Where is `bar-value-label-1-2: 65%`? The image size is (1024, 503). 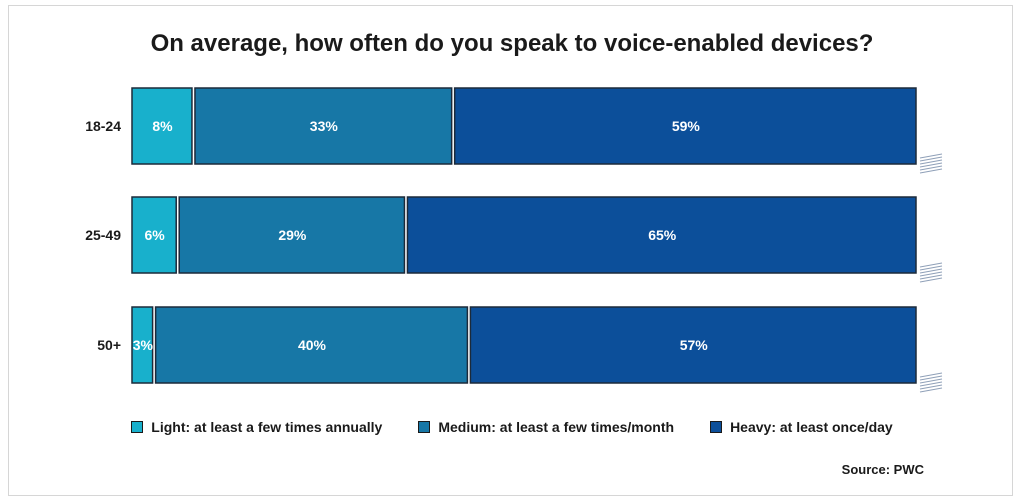 bar-value-label-1-2: 65% is located at coordinates (662, 235).